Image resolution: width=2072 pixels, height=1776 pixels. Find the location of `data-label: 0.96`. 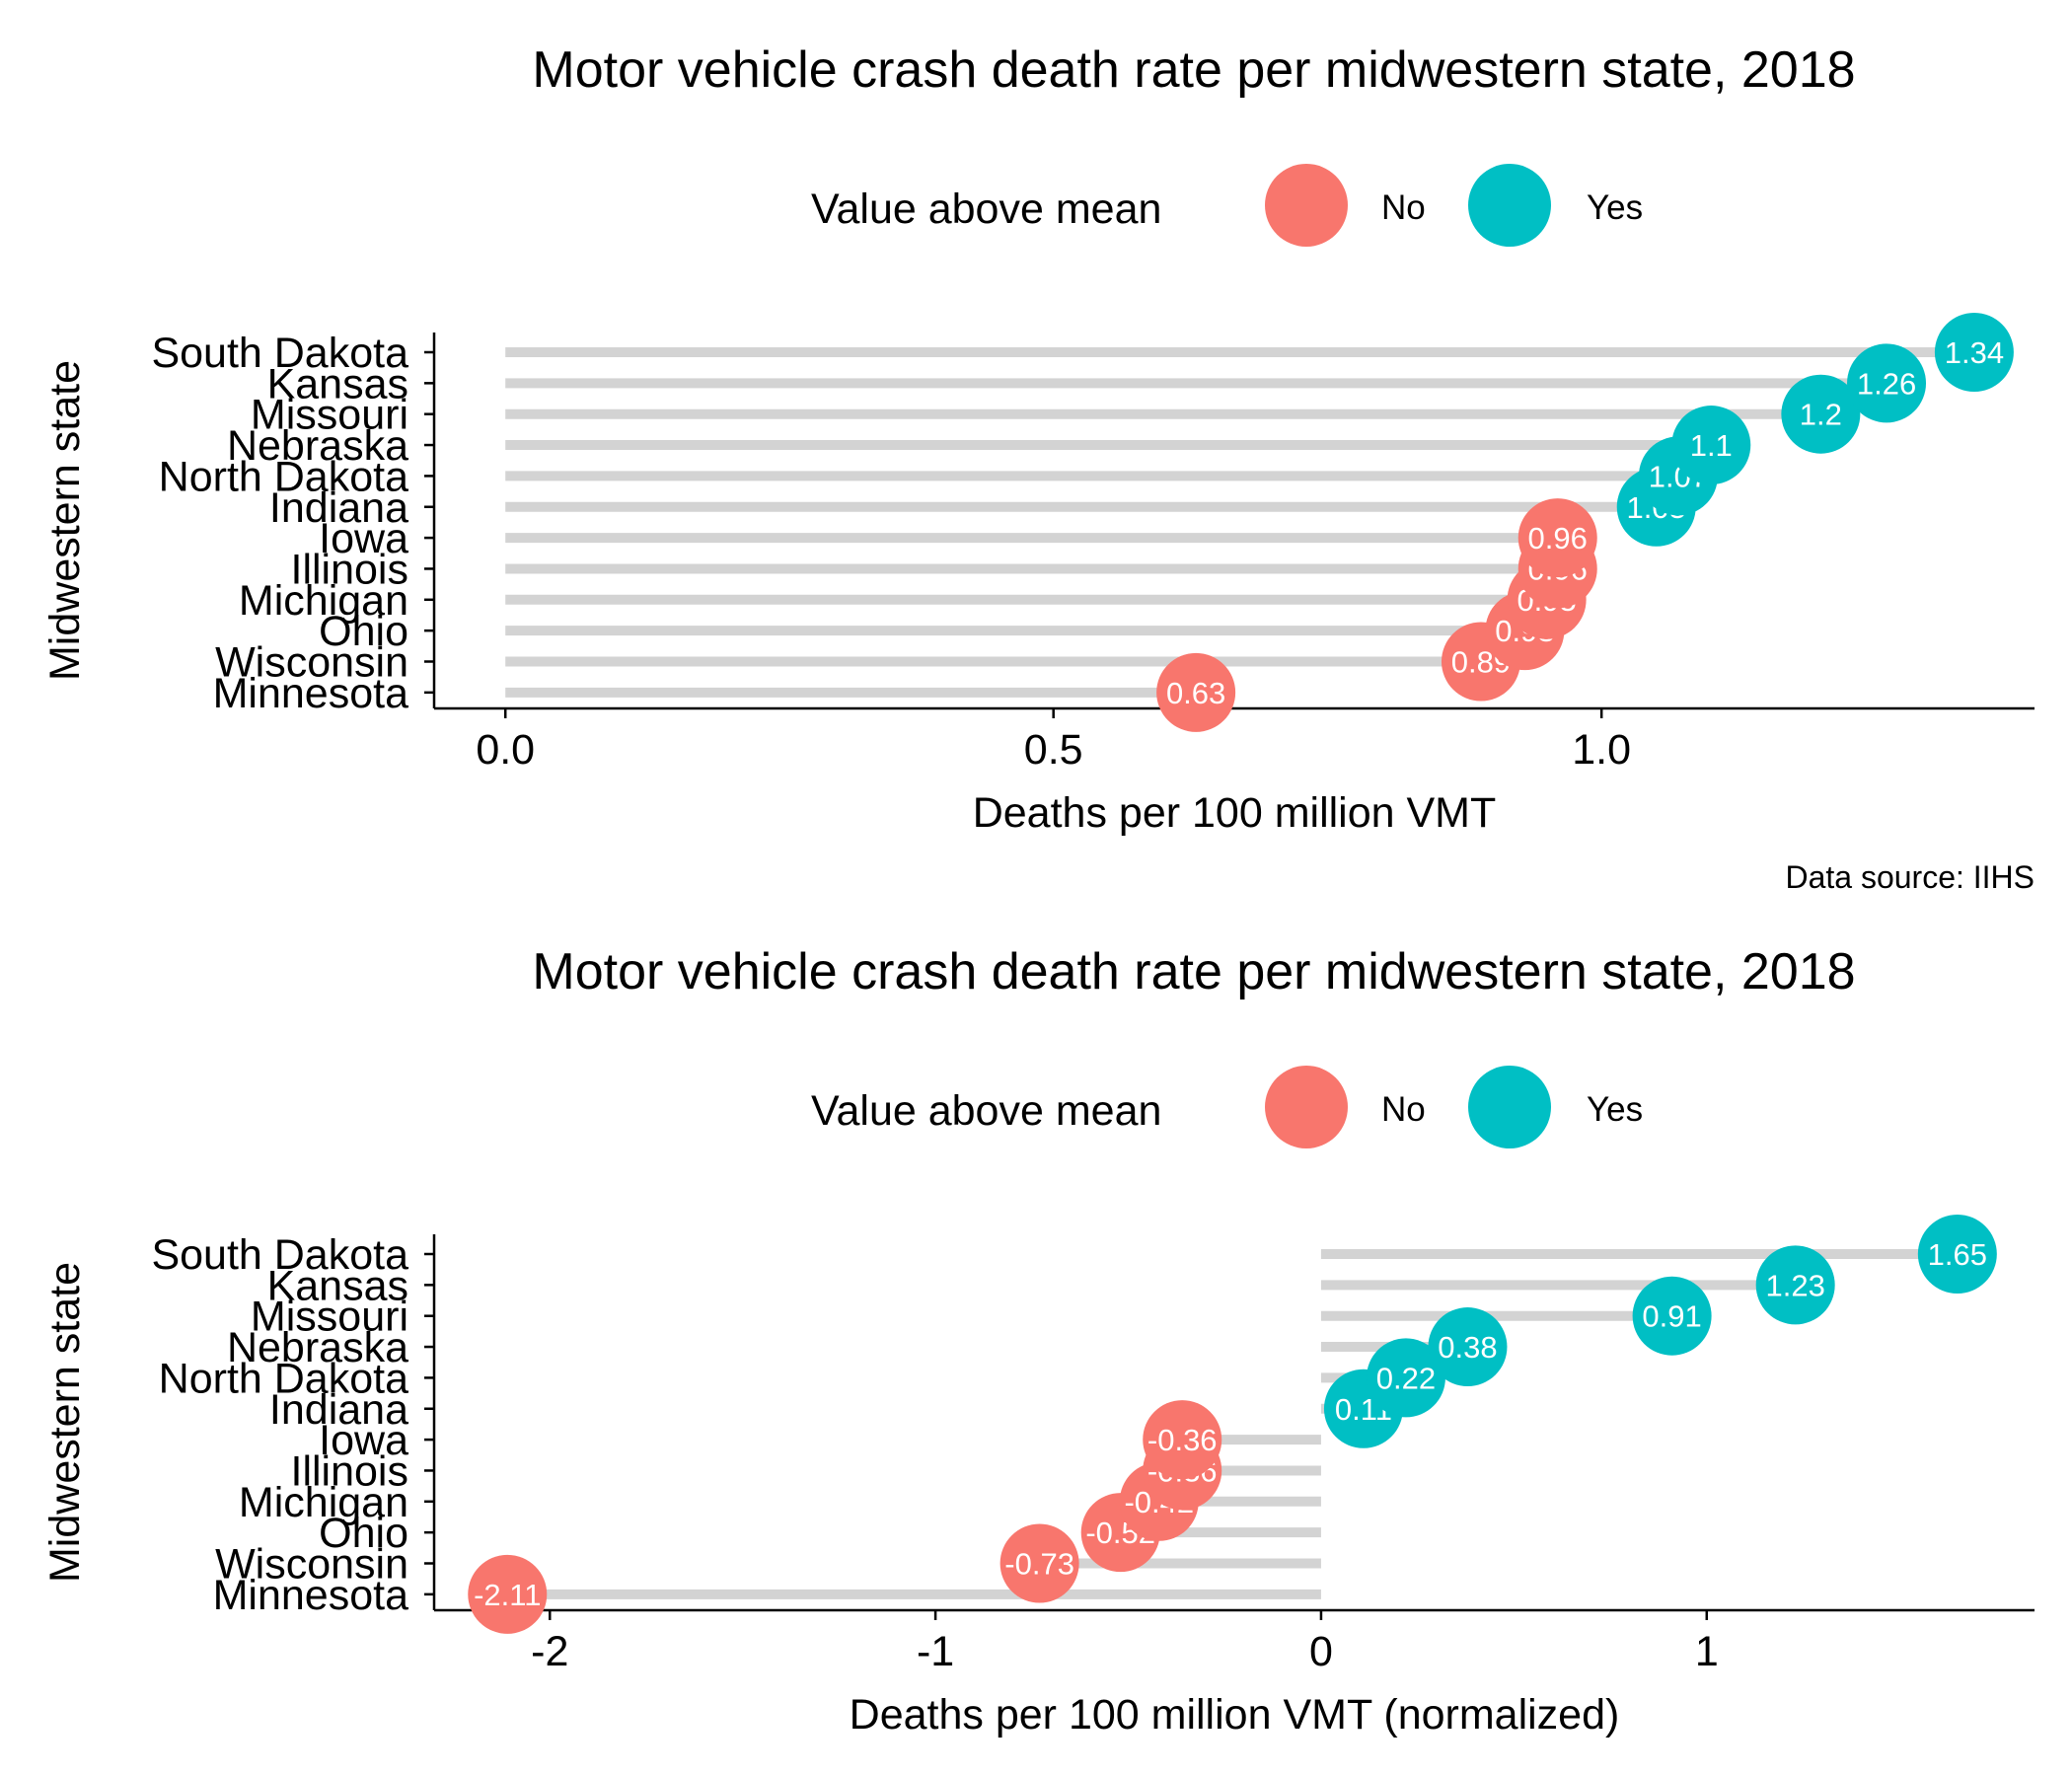

data-label: 0.96 is located at coordinates (1558, 538).